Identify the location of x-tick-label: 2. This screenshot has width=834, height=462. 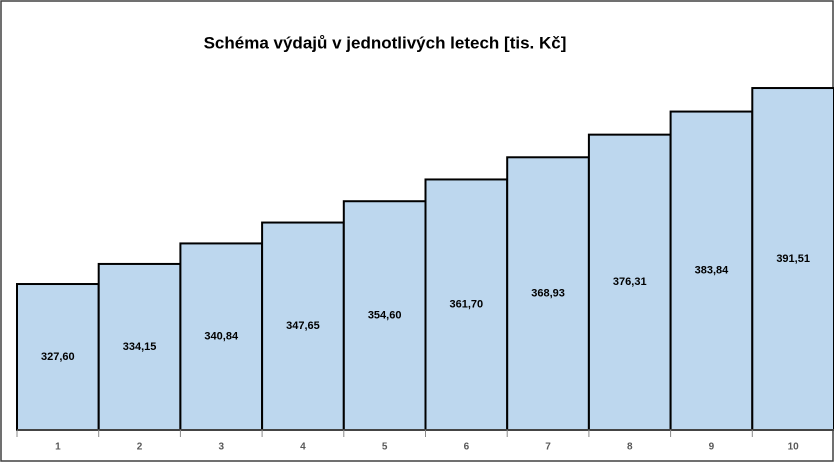
(140, 447).